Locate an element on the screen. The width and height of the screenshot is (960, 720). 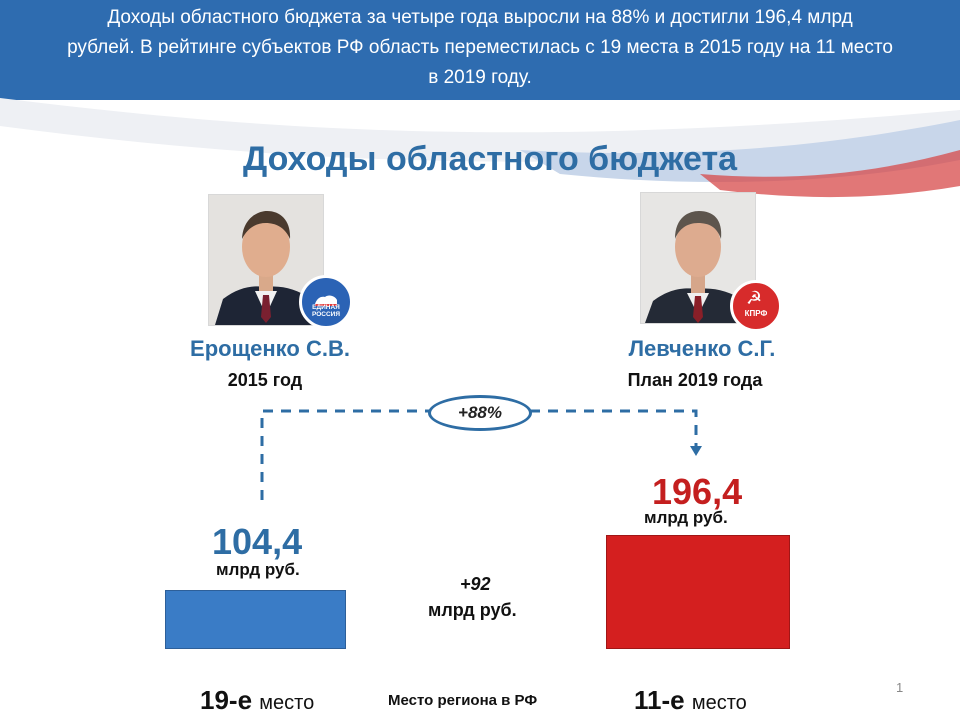
bar-2015 is located at coordinates (255, 619).